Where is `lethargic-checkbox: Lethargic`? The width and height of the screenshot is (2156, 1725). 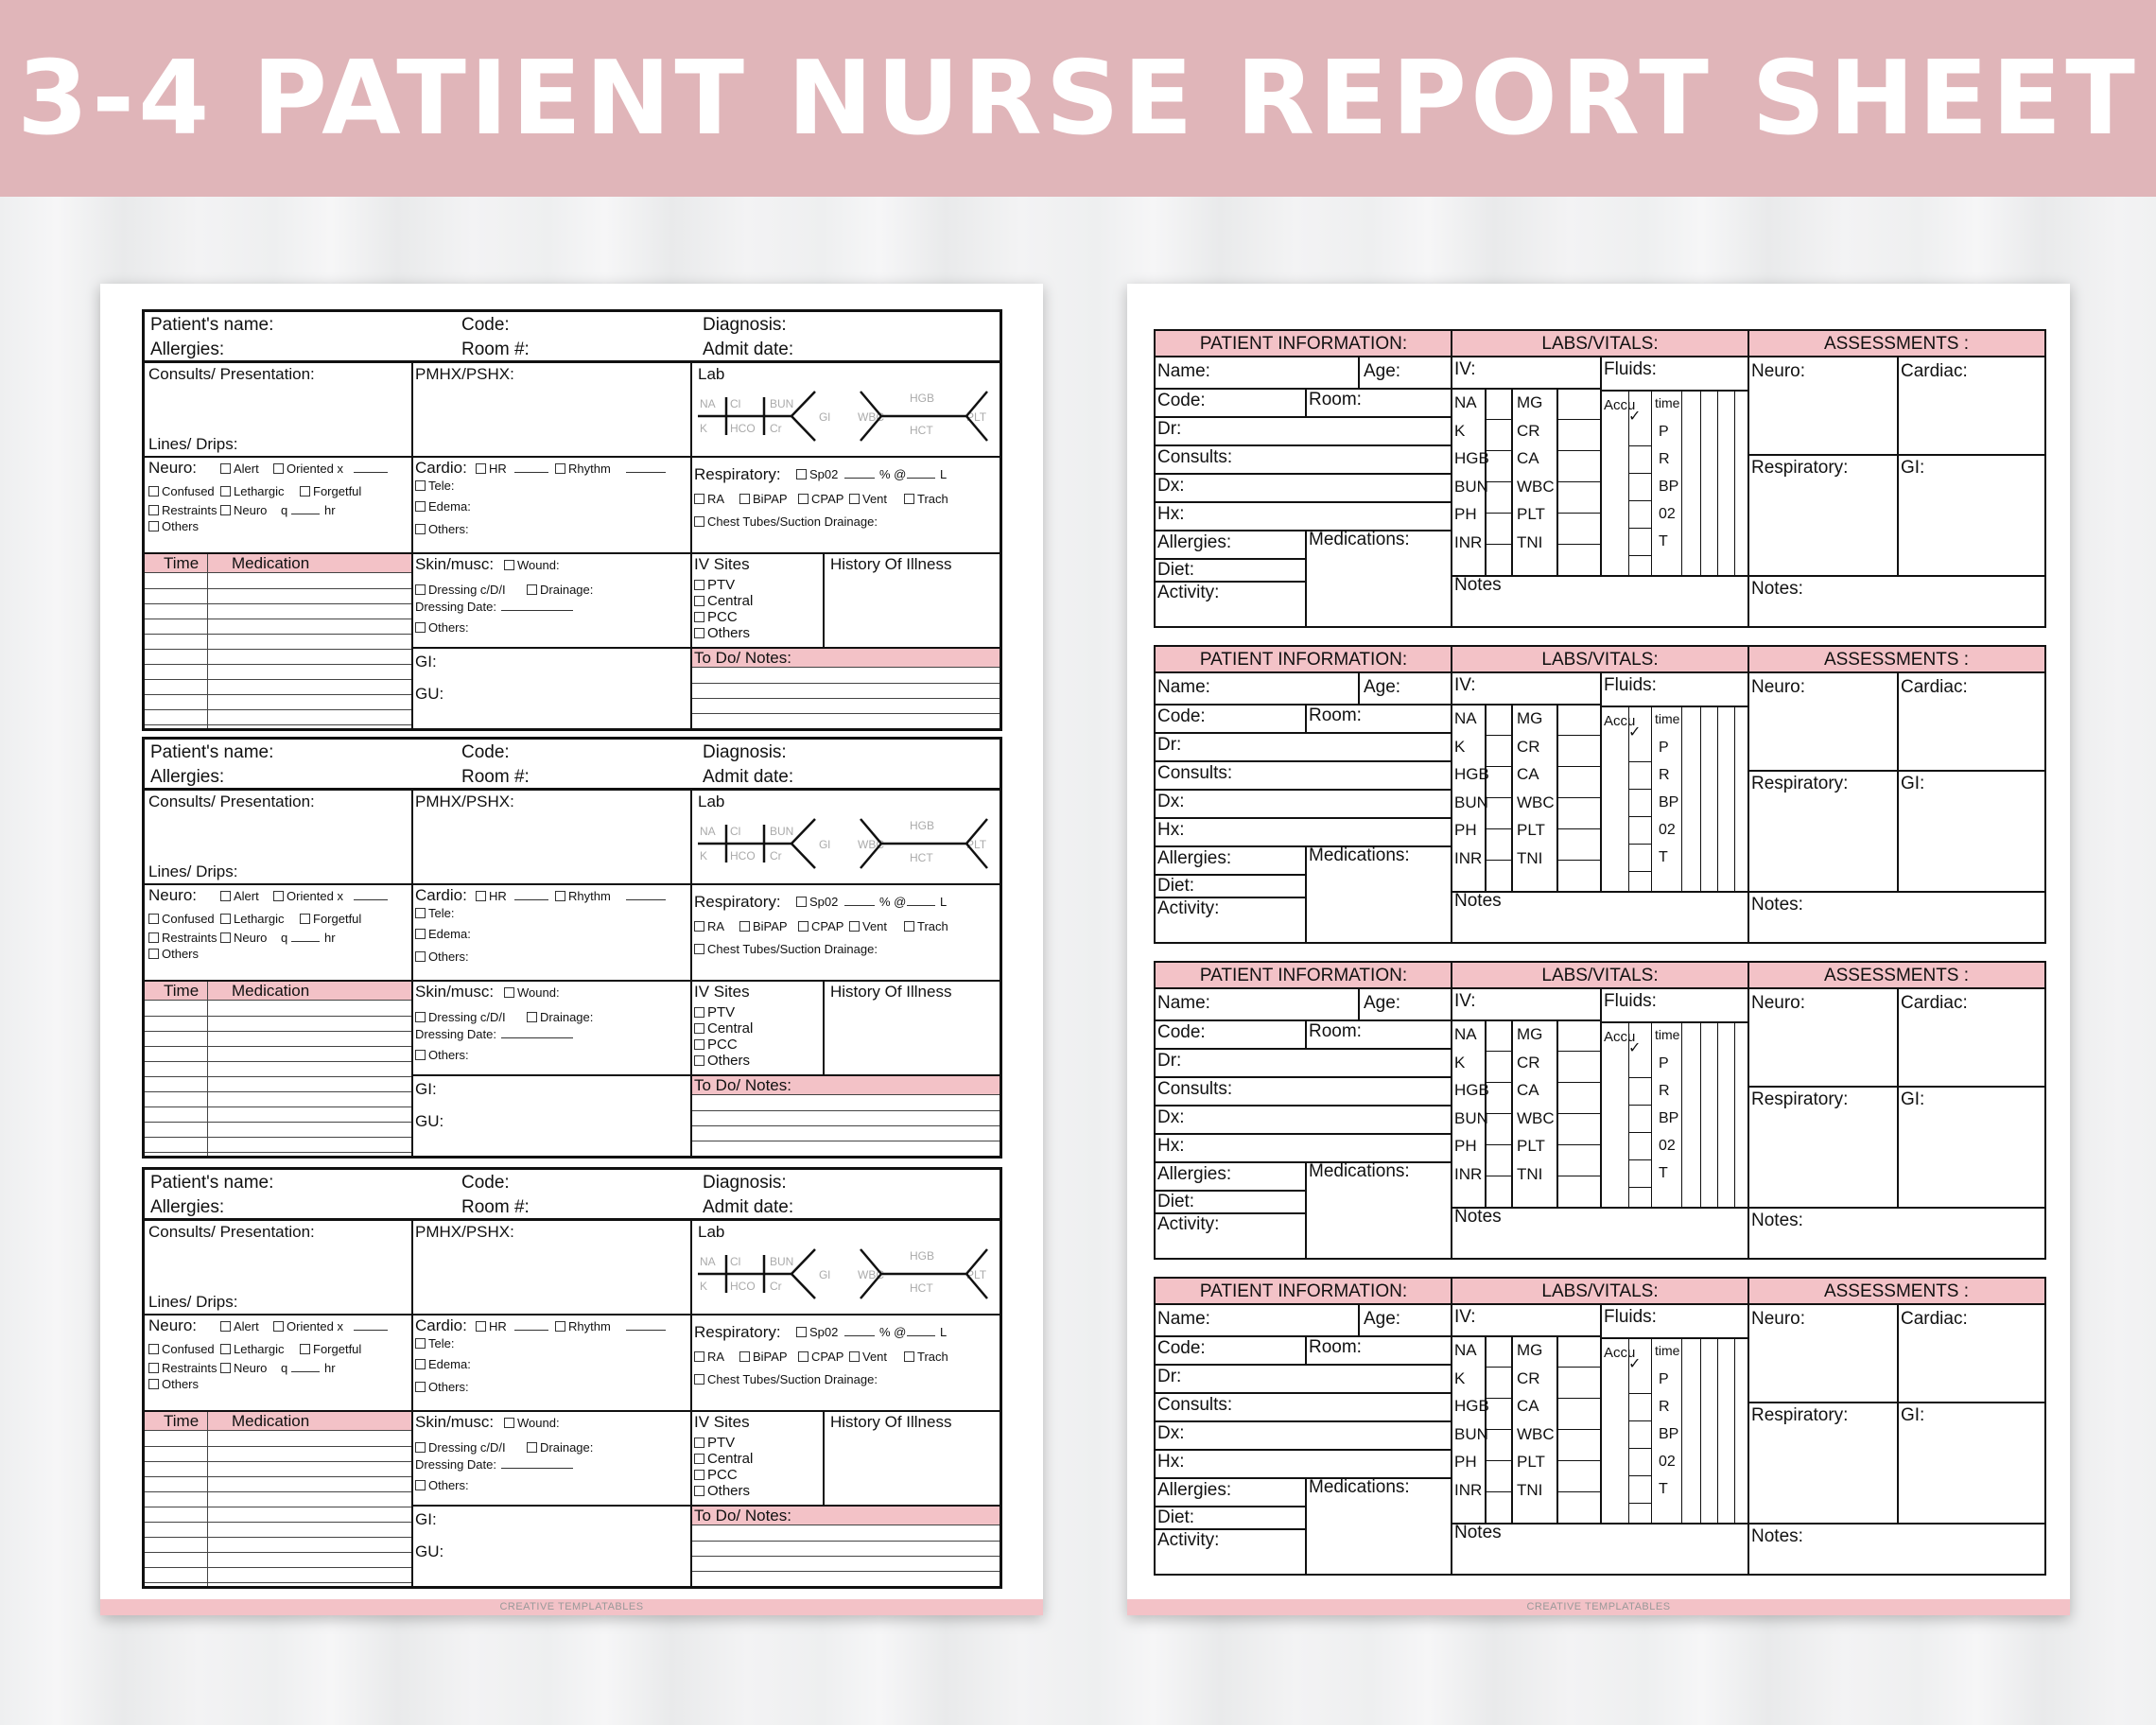
lethargic-checkbox: Lethargic is located at coordinates (252, 919).